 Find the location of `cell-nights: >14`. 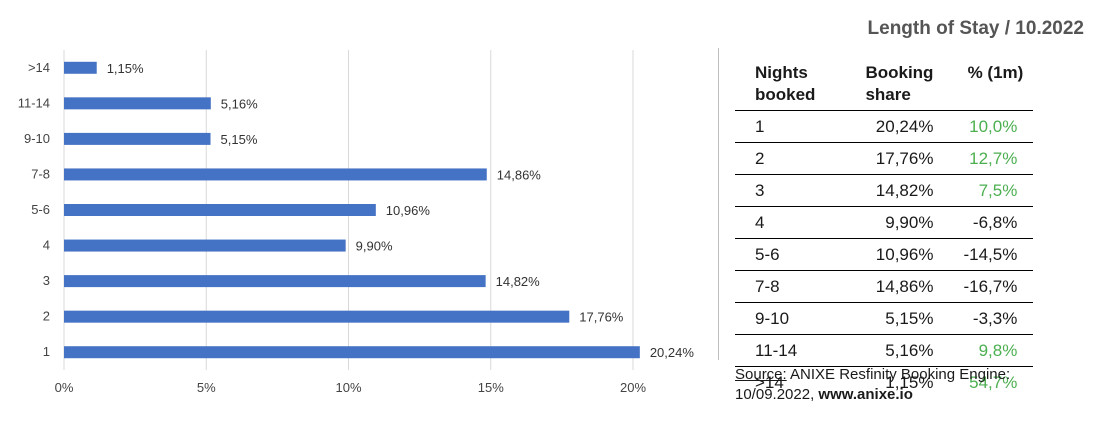

cell-nights: >14 is located at coordinates (769, 382).